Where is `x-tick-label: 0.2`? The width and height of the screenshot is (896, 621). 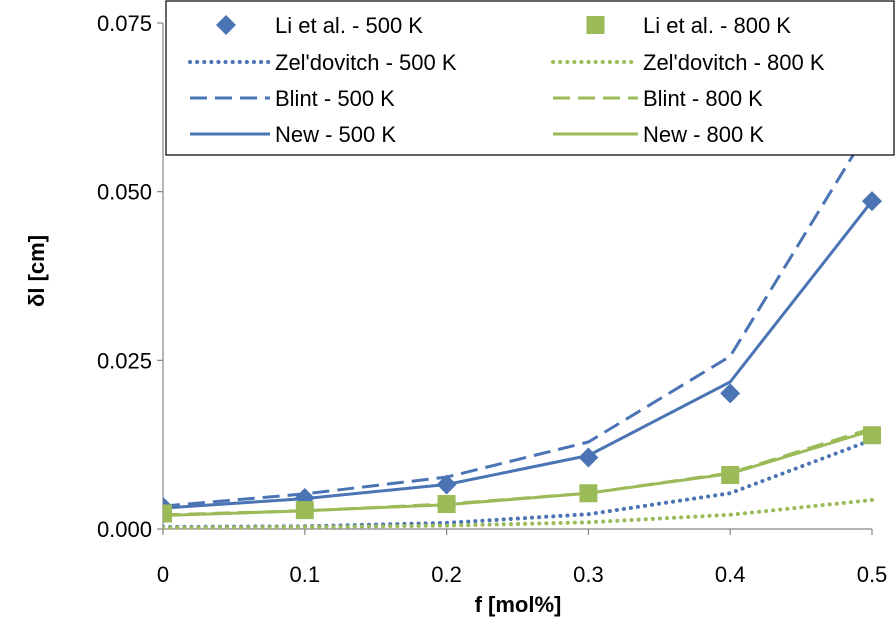
x-tick-label: 0.2 is located at coordinates (446, 574).